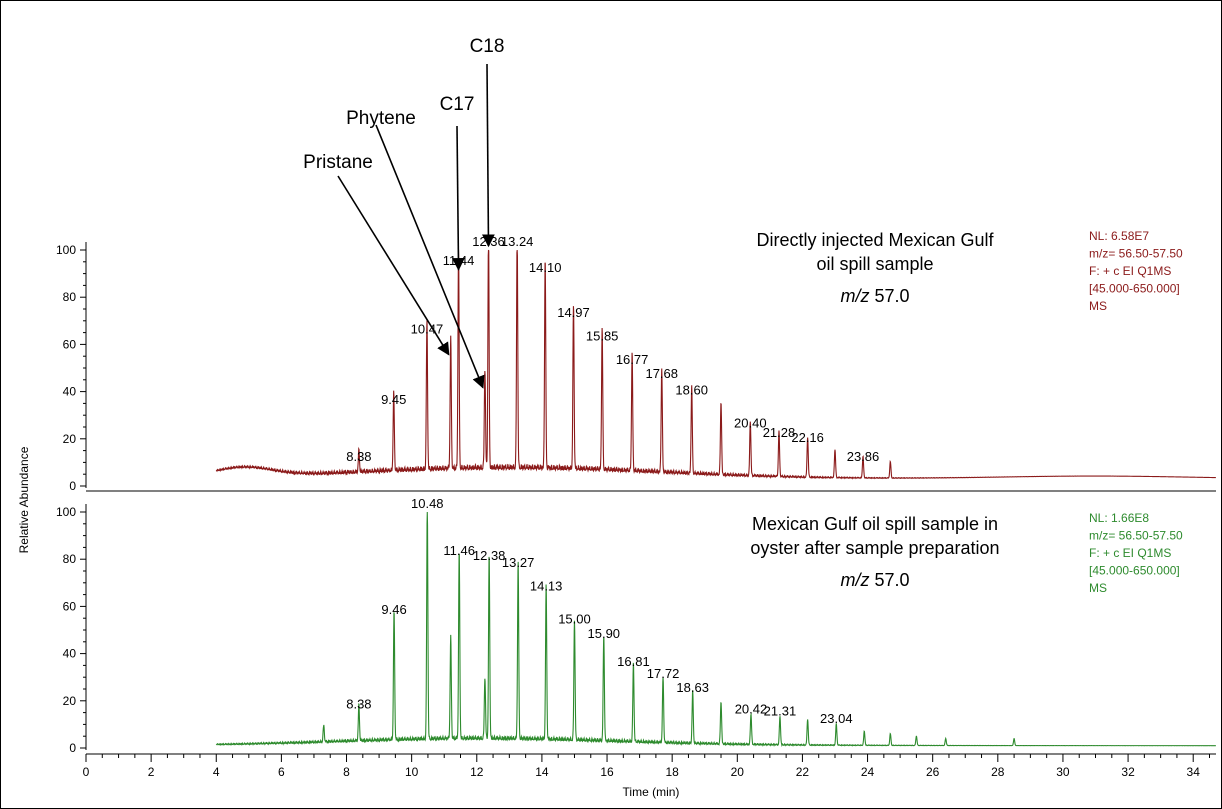  What do you see at coordinates (545, 267) in the screenshot?
I see `peak-label: 14.10` at bounding box center [545, 267].